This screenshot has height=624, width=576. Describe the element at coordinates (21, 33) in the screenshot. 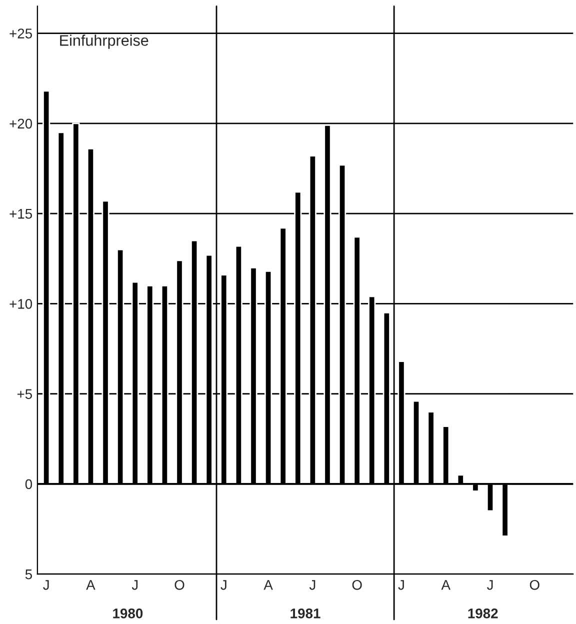

I see `y-tick-label: +25` at that location.